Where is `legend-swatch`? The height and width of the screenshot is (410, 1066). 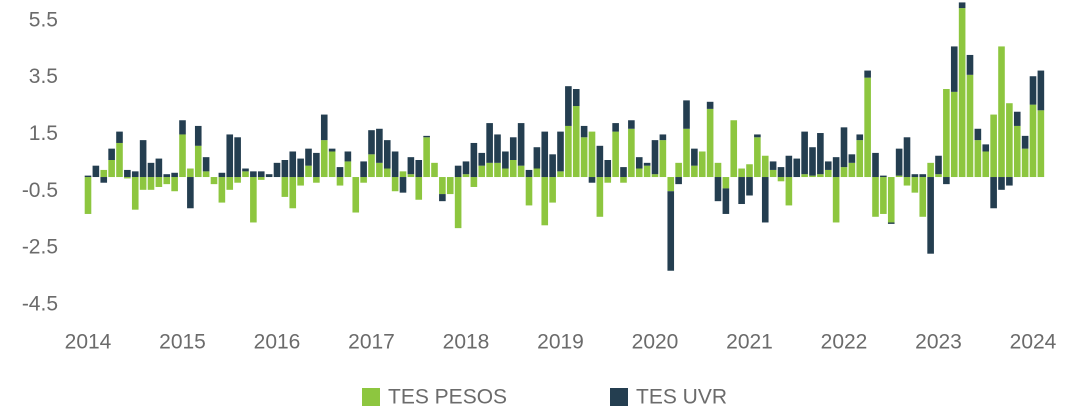
legend-swatch is located at coordinates (371, 397).